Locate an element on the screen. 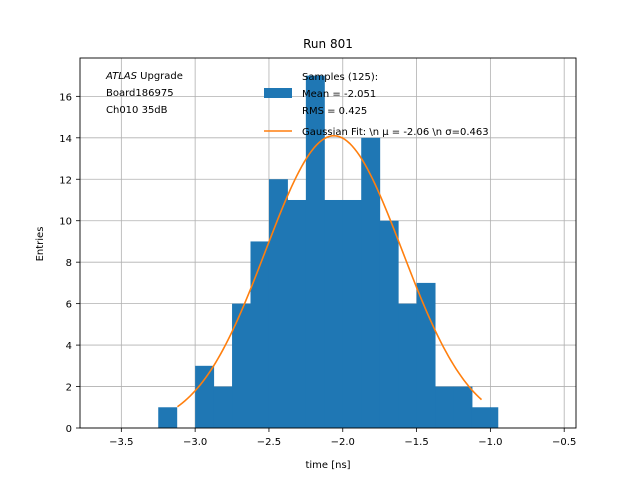 The width and height of the screenshot is (640, 480). legend-label-samples: Samples (125): is located at coordinates (340, 77).